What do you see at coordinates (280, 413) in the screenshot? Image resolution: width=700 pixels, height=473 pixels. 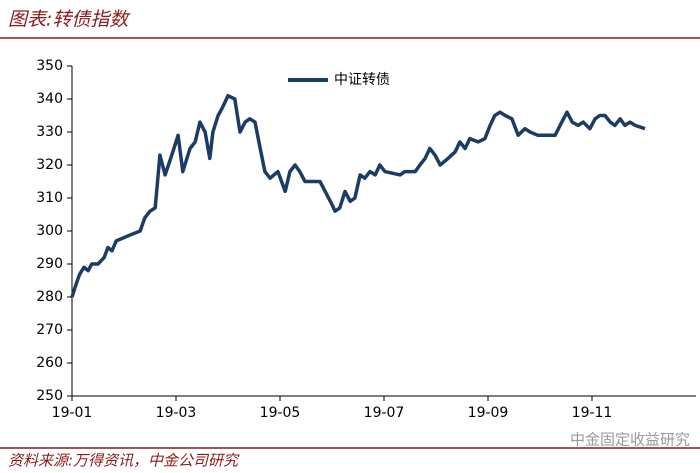 I see `x-tick-label: 19-05` at bounding box center [280, 413].